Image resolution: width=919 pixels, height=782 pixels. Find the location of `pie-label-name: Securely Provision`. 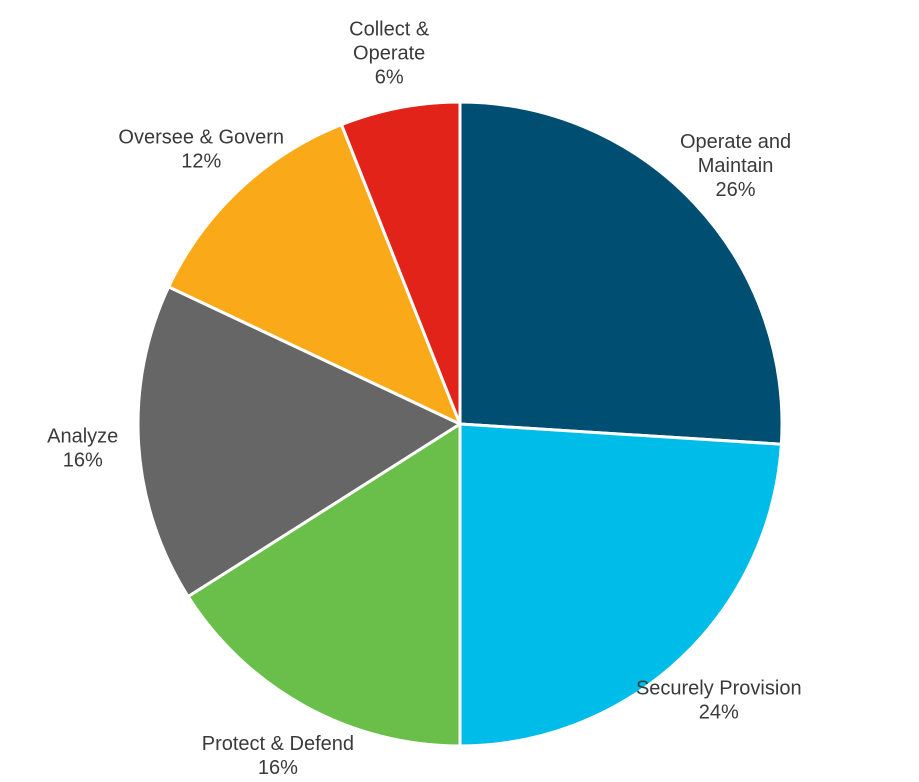

pie-label-name: Securely Provision is located at coordinates (719, 689).